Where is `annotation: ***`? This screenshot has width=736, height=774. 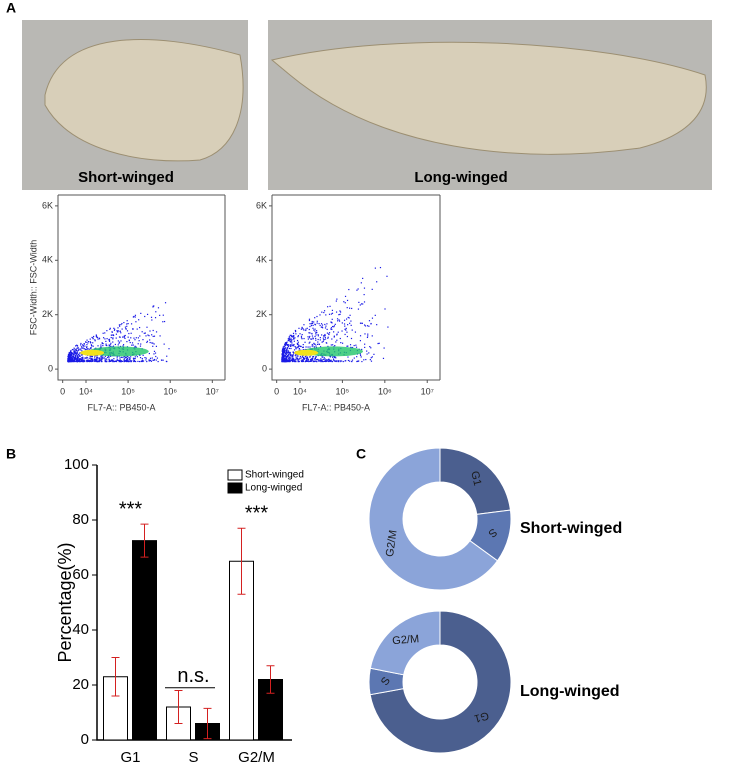 annotation: *** is located at coordinates (131, 509).